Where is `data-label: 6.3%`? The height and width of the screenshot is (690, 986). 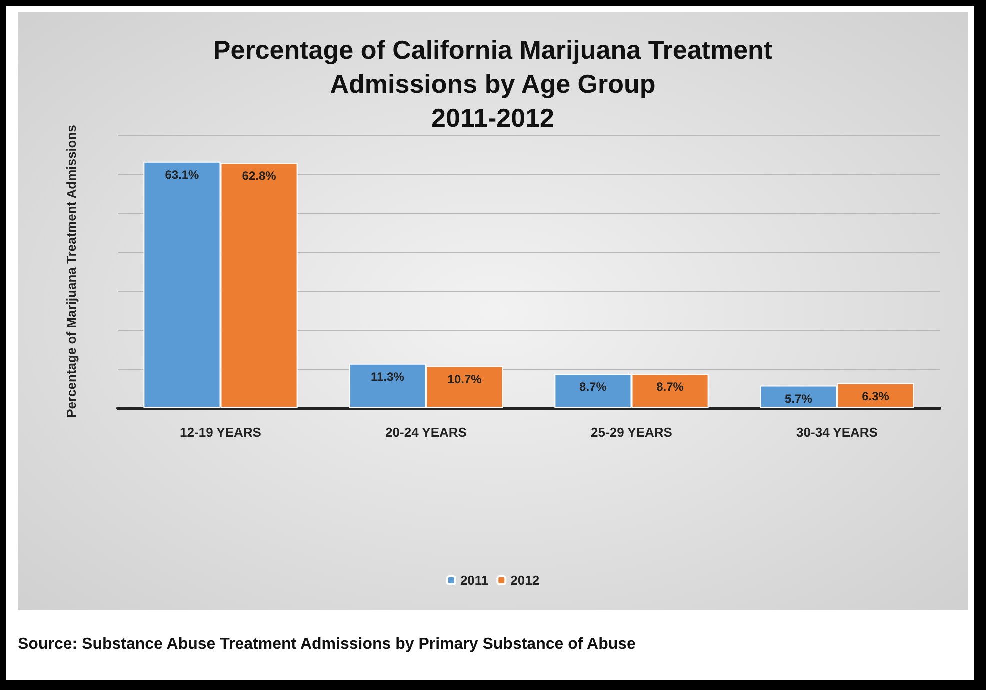
data-label: 6.3% is located at coordinates (876, 396).